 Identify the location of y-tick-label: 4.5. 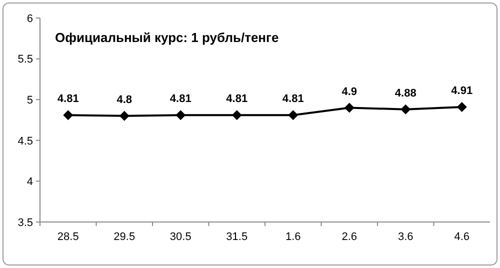
(25, 141).